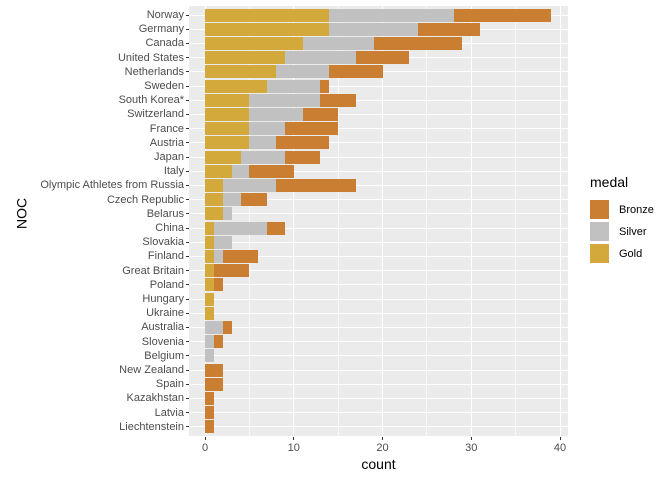  I want to click on legend-label: Gold, so click(631, 253).